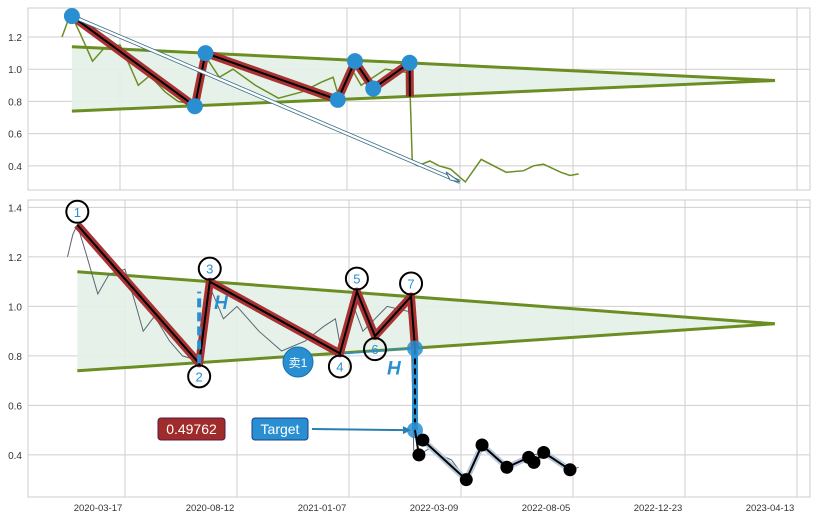  I want to click on x-tick-label: 2020-03-17, so click(98, 508).